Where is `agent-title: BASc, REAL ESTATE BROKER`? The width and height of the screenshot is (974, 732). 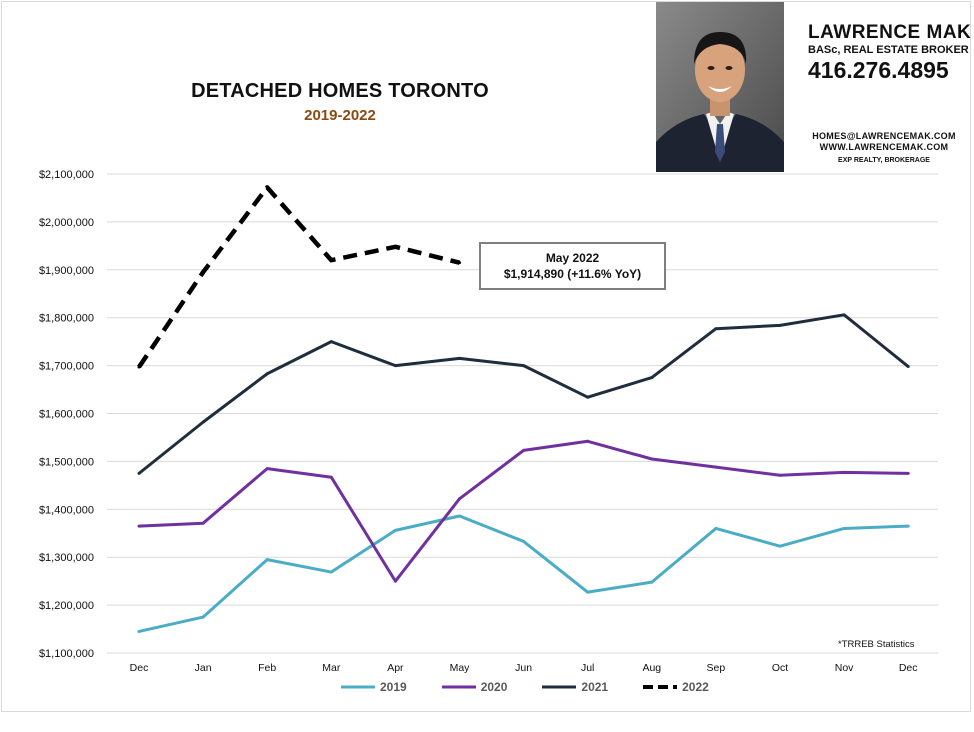
agent-title: BASc, REAL ESTATE BROKER is located at coordinates (888, 50).